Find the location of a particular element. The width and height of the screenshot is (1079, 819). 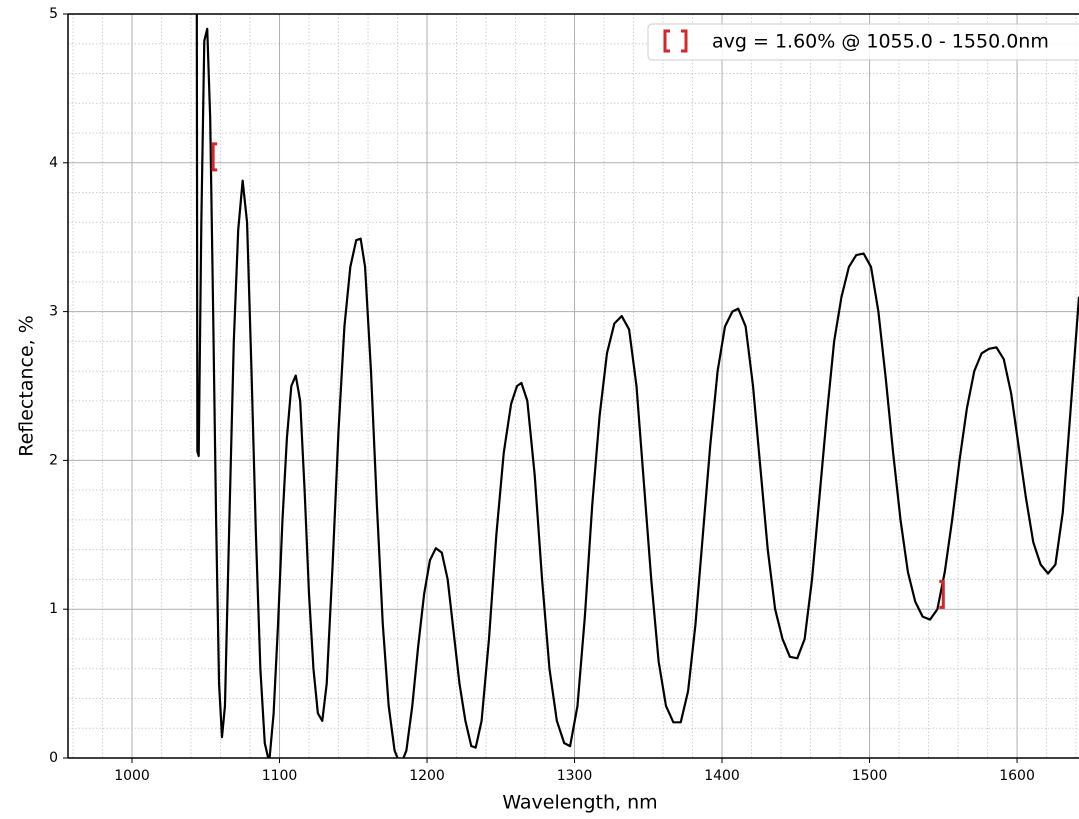

x-tick-label: 1200 is located at coordinates (427, 776).